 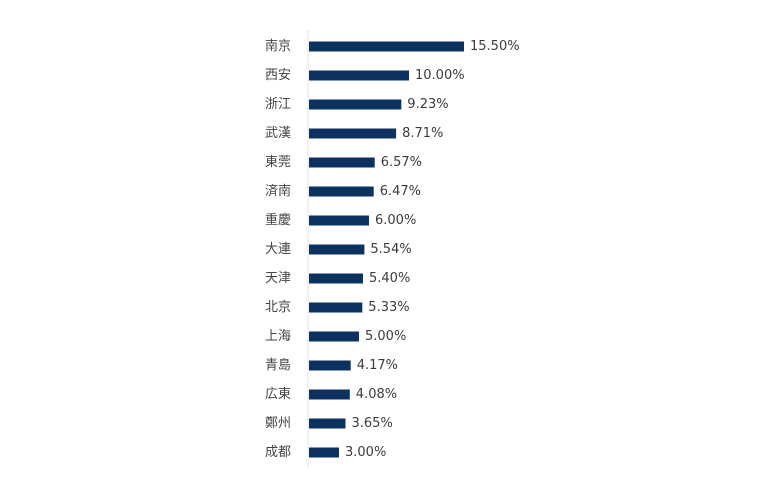 What do you see at coordinates (278, 249) in the screenshot?
I see `category-label-7: 大連` at bounding box center [278, 249].